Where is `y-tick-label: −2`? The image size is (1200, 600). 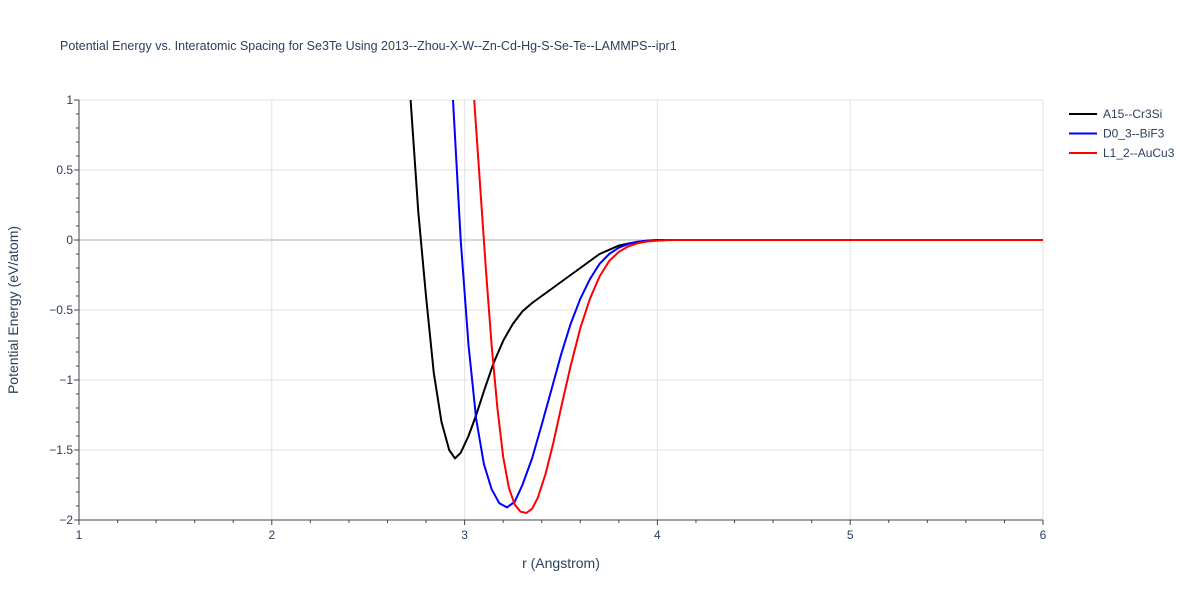 y-tick-label: −2 is located at coordinates (66, 520).